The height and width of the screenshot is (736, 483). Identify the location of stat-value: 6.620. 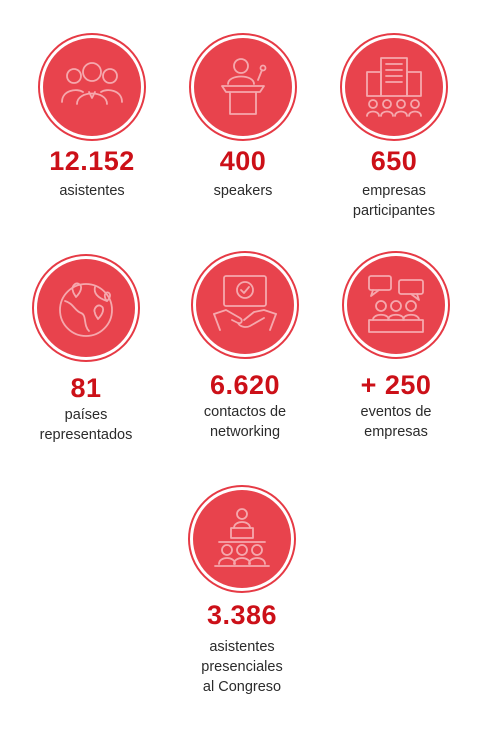
(245, 385).